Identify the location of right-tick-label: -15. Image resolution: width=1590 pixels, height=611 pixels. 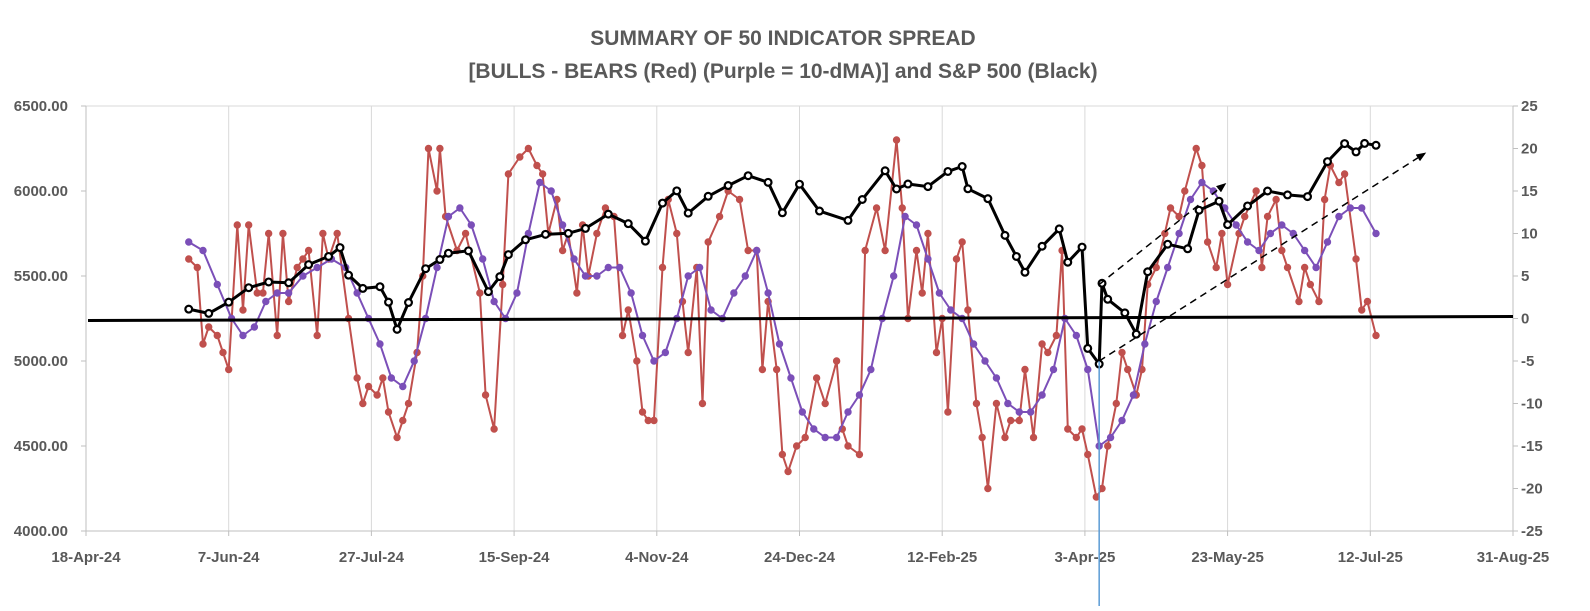
(1532, 446).